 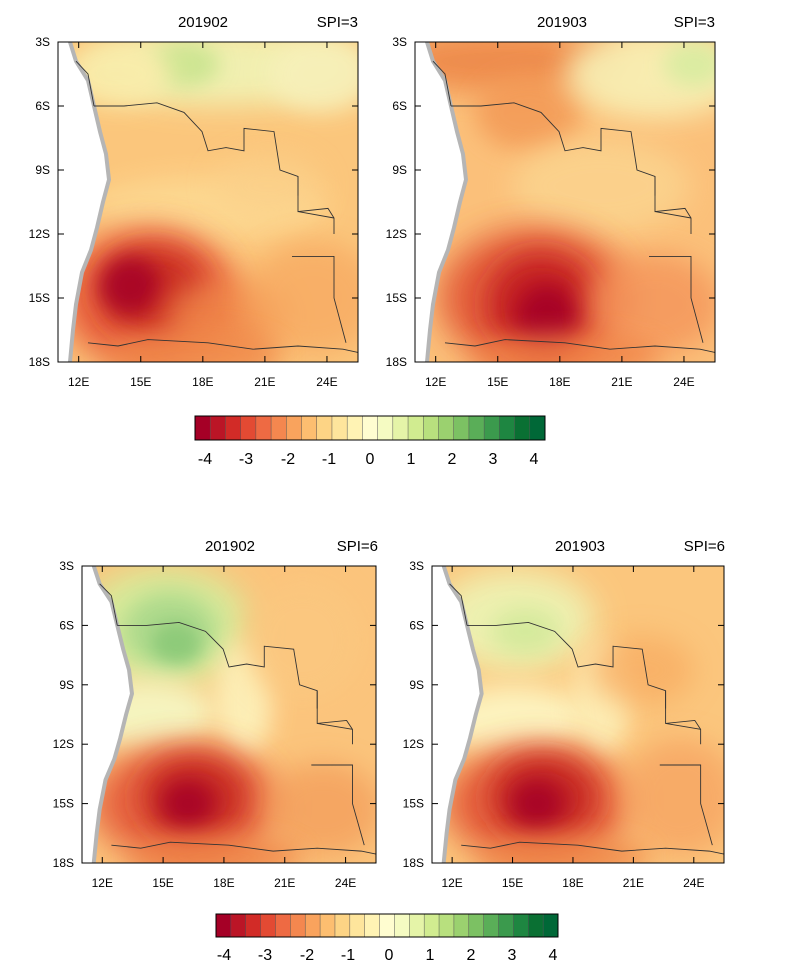 I want to click on colorbar-tick-label: 0, so click(x=370, y=459).